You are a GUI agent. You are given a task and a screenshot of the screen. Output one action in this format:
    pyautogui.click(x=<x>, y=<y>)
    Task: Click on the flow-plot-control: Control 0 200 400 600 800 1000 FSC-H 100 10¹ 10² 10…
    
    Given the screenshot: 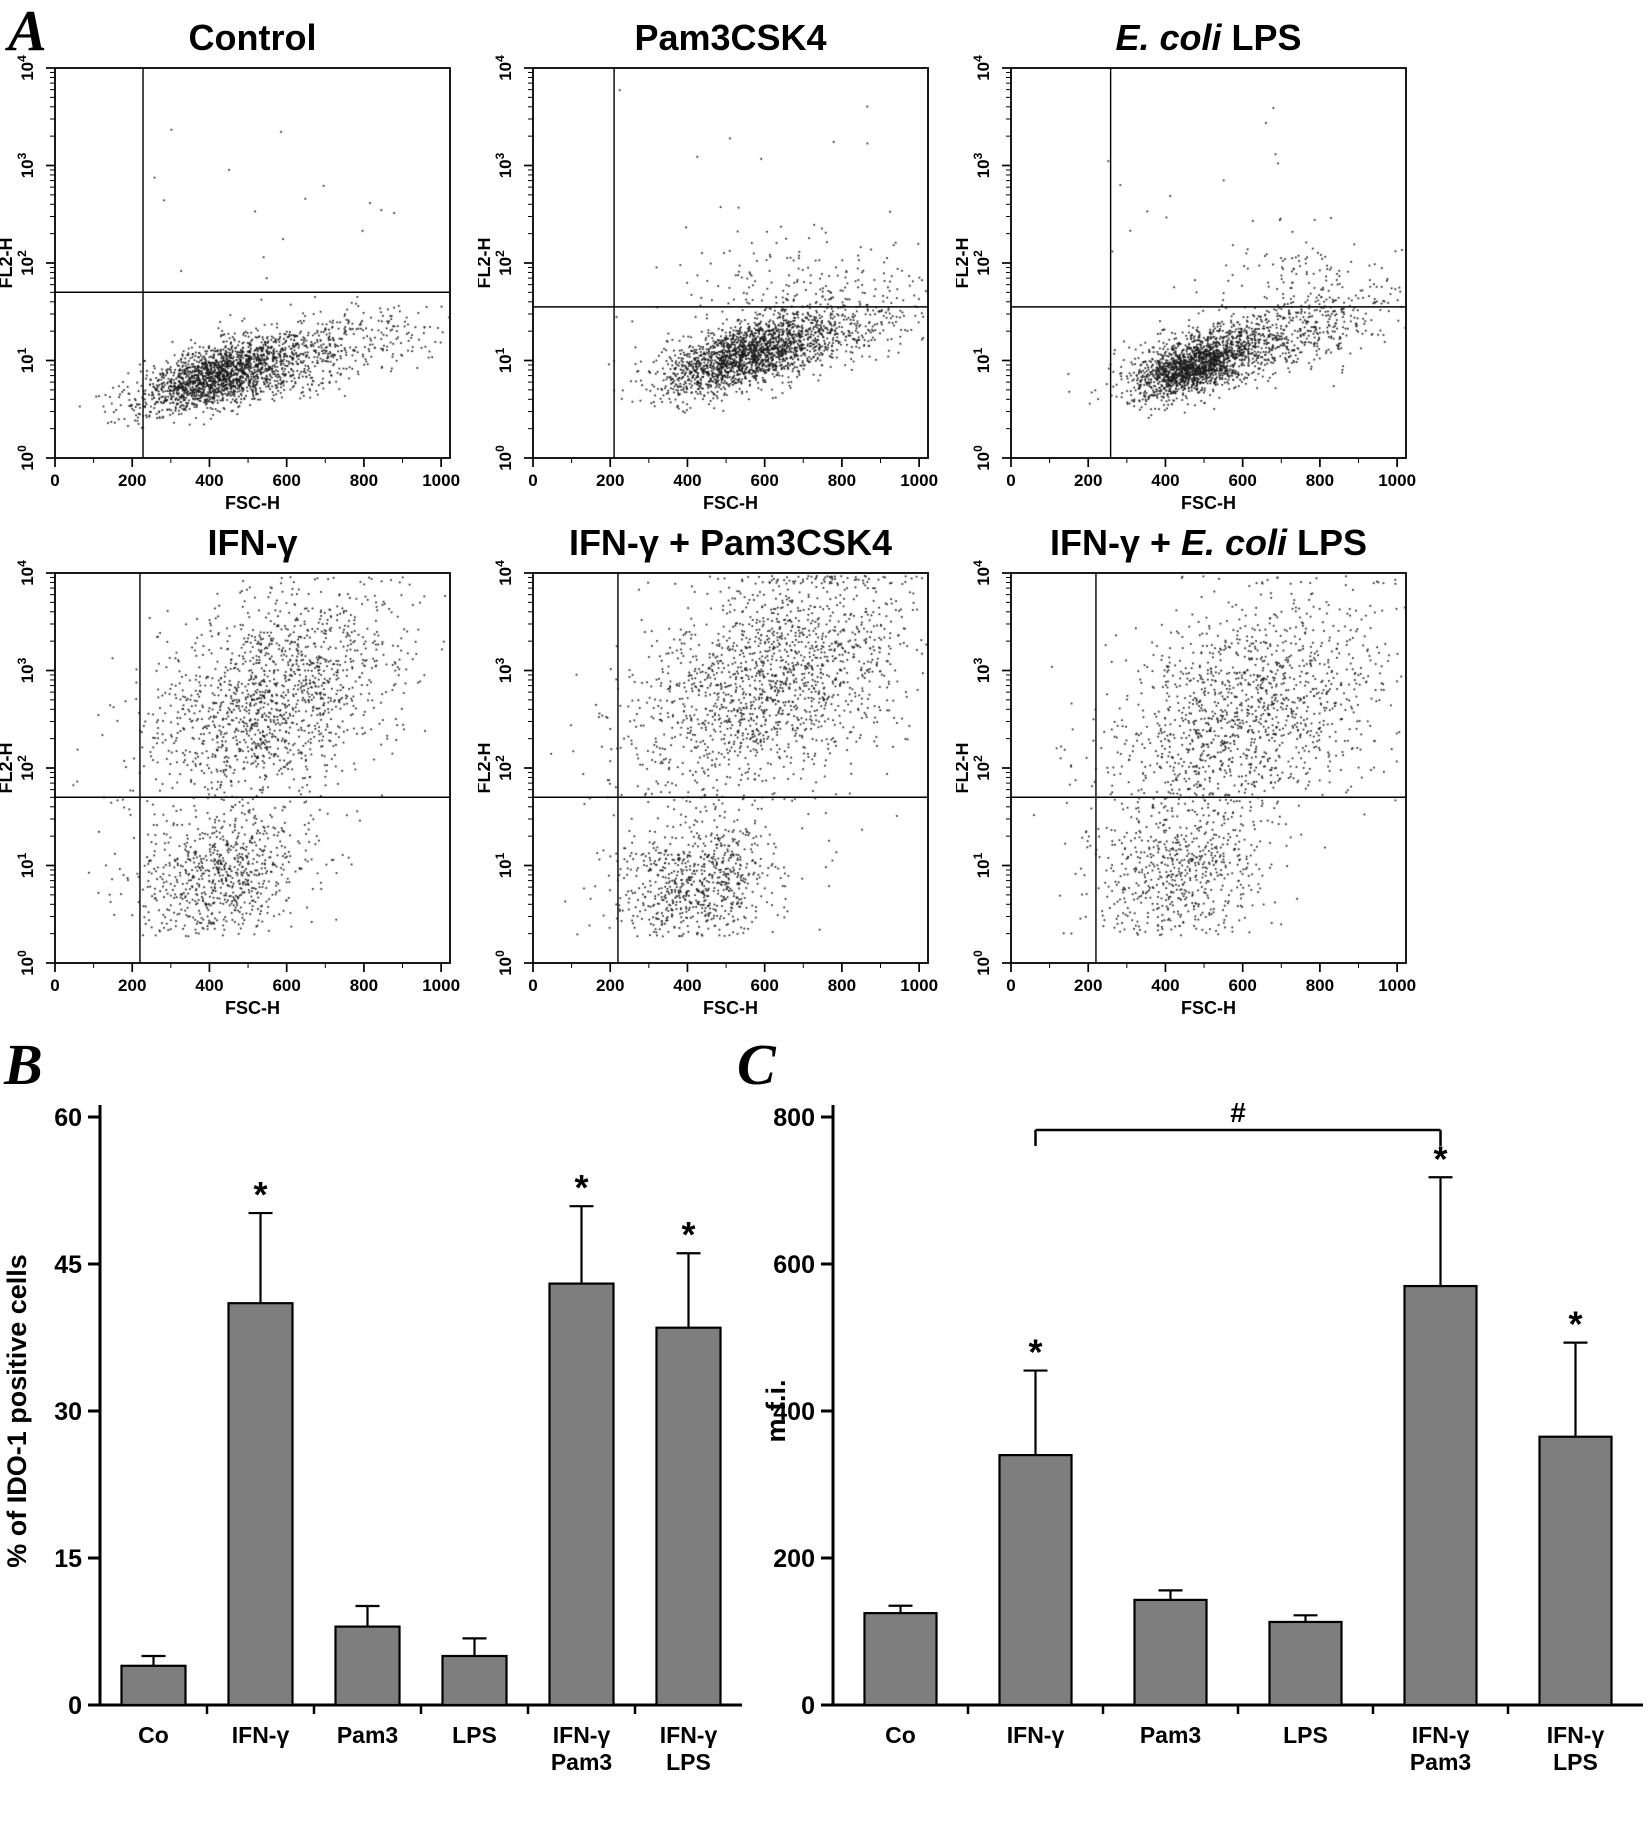 What is the action you would take?
    pyautogui.click(x=239, y=266)
    